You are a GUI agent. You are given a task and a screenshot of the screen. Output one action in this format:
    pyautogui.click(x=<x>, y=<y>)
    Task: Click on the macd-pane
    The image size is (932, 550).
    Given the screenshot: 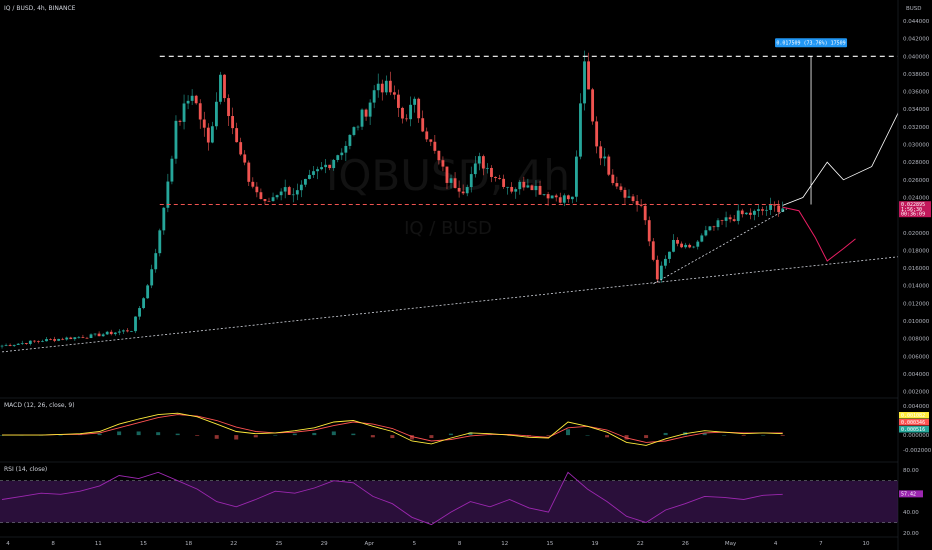 What is the action you would take?
    pyautogui.click(x=449, y=421)
    